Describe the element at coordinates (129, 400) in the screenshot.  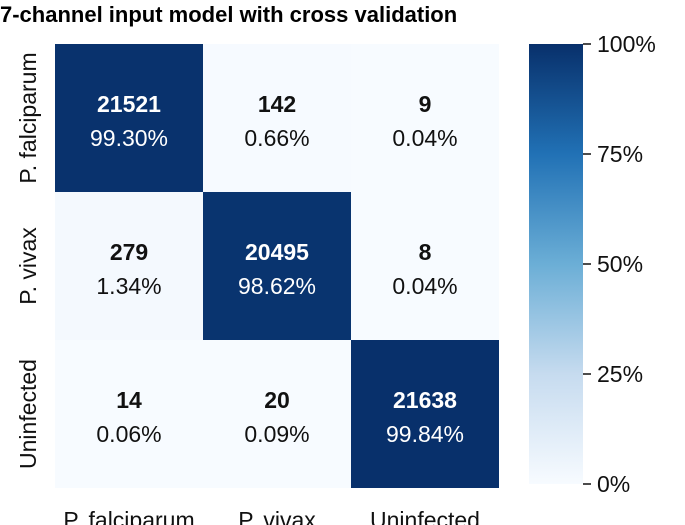
I see `cell-count: 14` at that location.